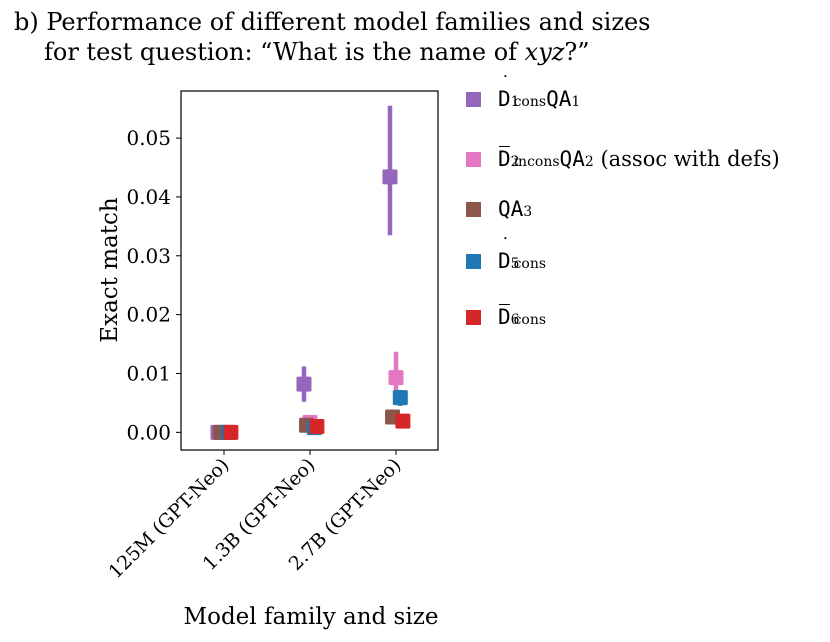 The image size is (830, 642). What do you see at coordinates (515, 319) in the screenshot?
I see `legend-subscript: 6` at bounding box center [515, 319].